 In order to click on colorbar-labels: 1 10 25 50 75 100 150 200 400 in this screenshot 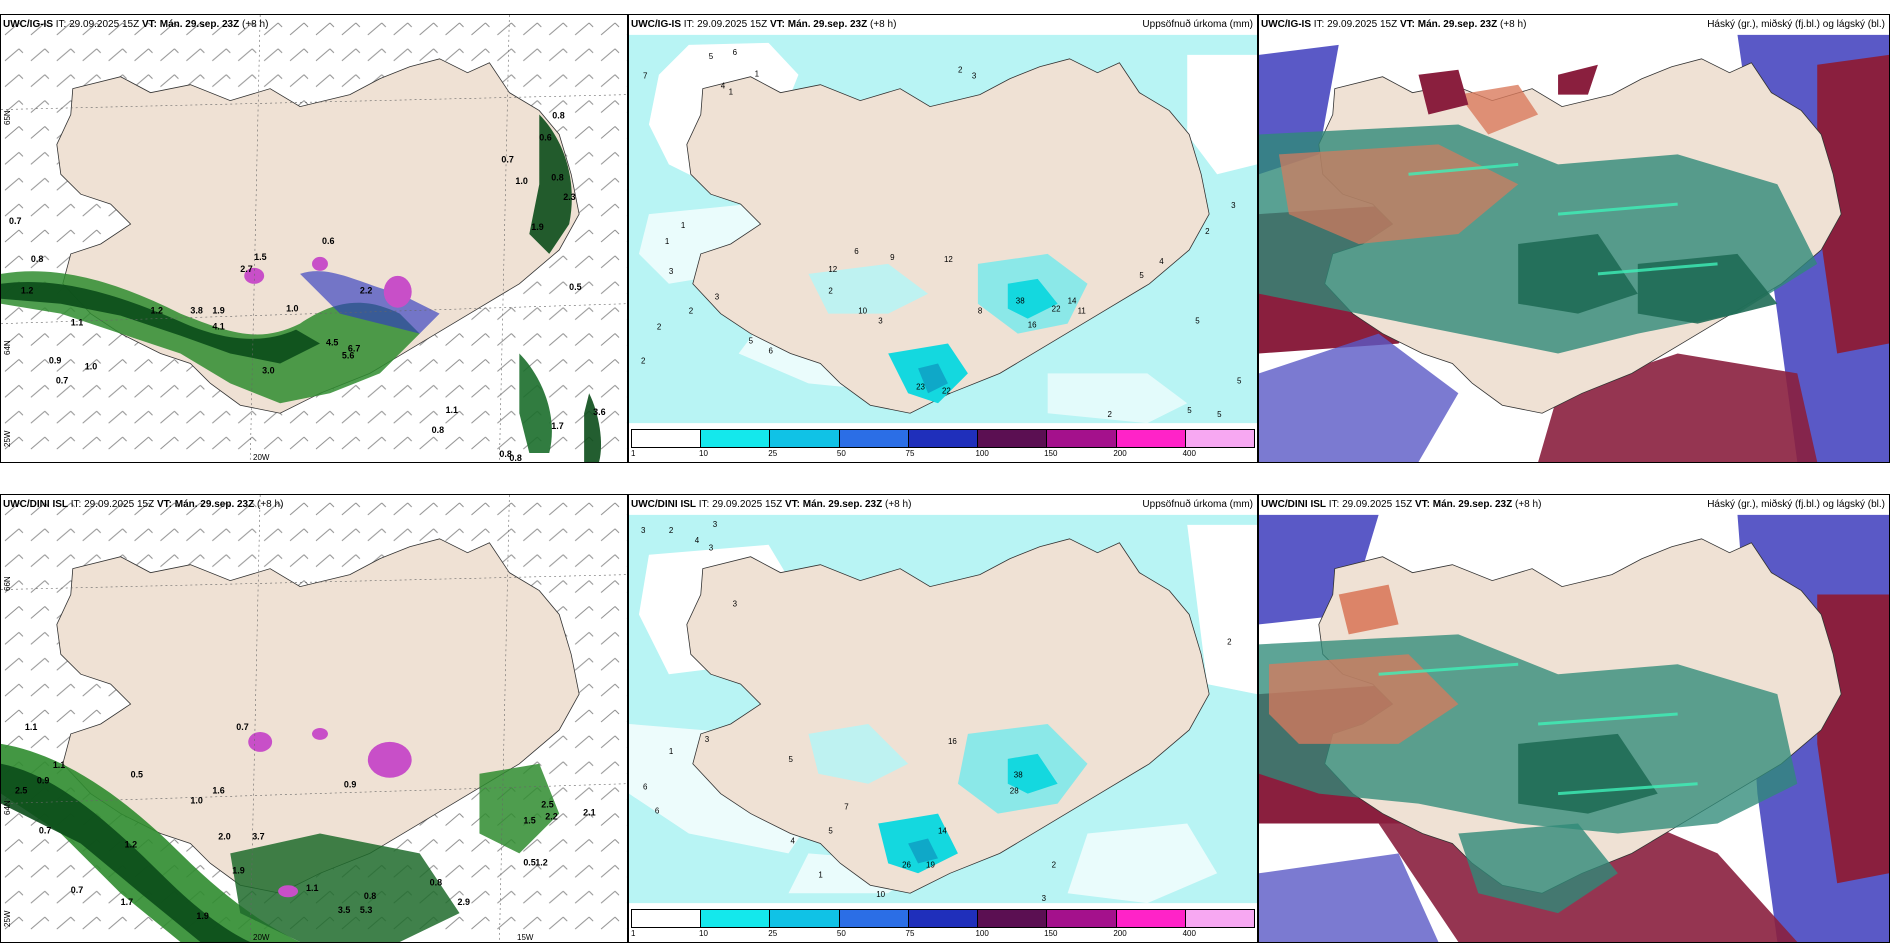, I will do `click(943, 934)`.